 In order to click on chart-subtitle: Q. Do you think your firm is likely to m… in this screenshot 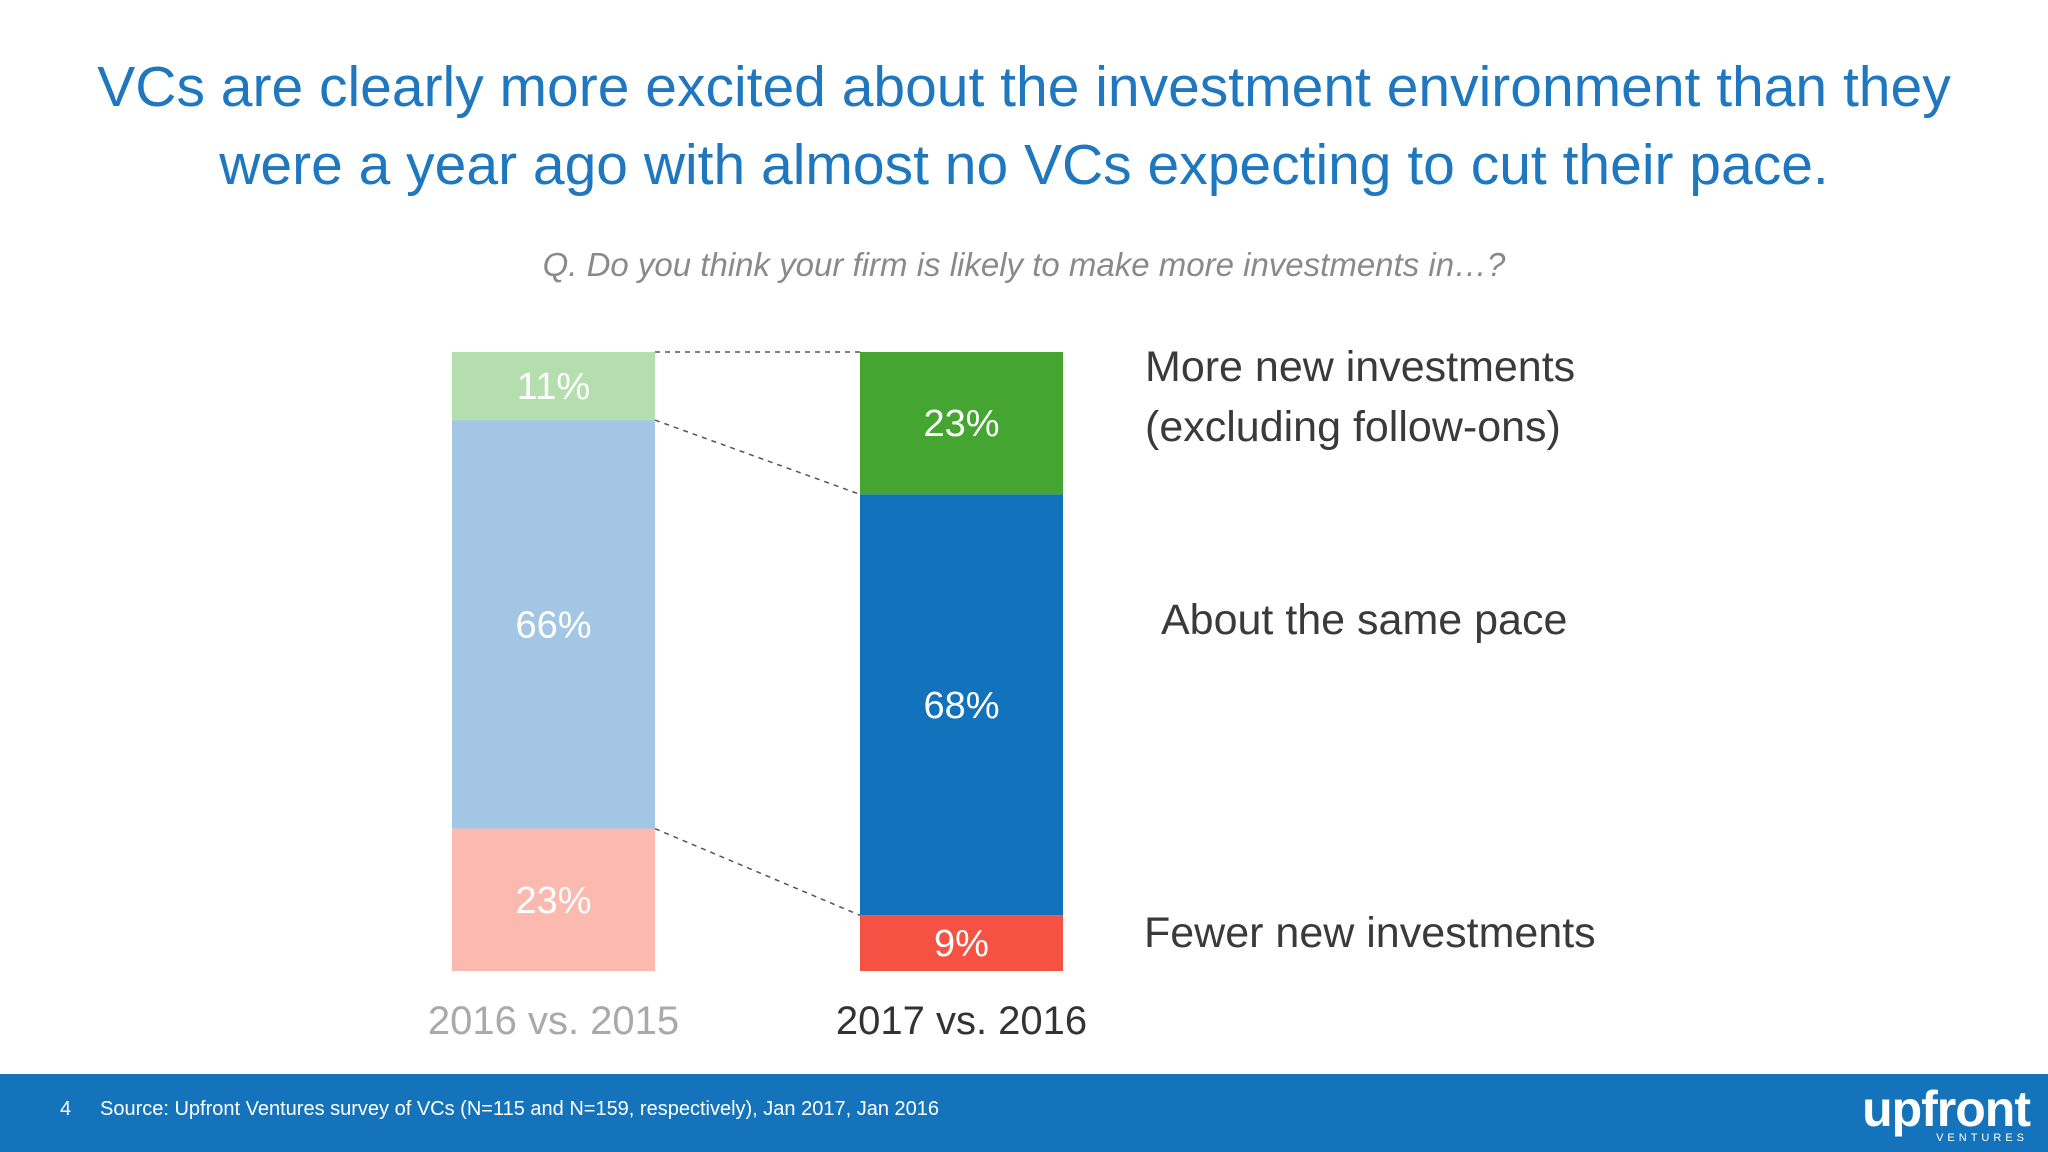, I will do `click(1024, 264)`.